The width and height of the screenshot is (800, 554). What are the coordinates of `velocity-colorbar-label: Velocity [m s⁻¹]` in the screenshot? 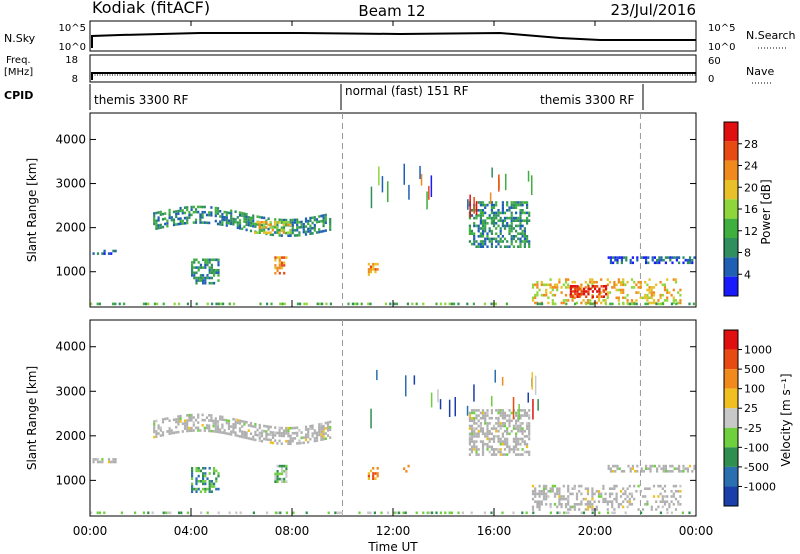 It's located at (786, 419).